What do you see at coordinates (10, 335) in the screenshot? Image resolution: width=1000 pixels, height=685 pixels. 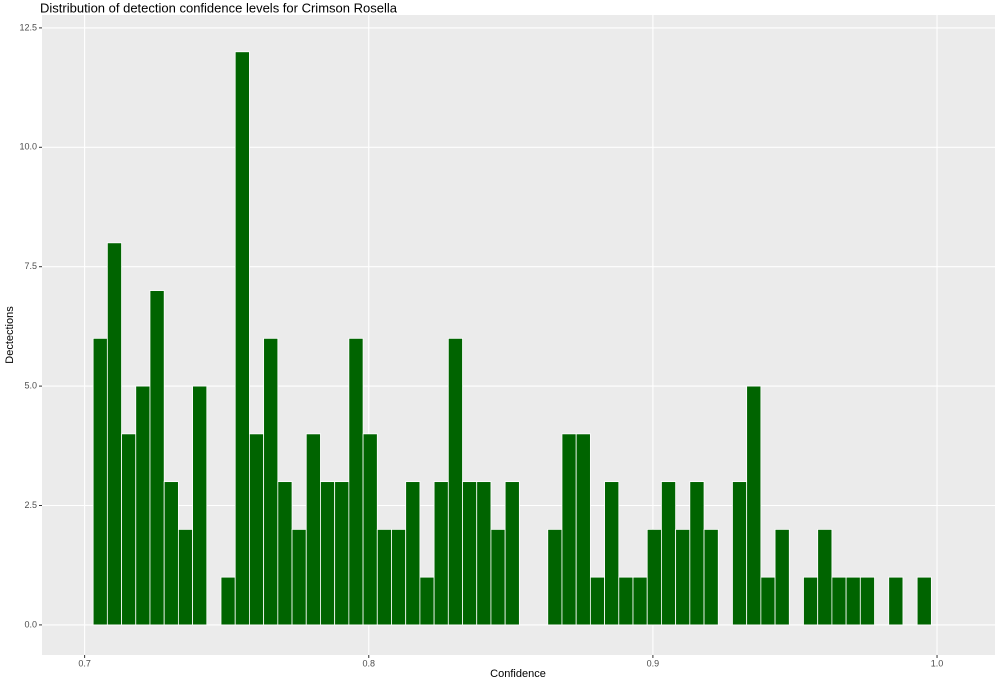 I see `y-axis-label: Dectections` at bounding box center [10, 335].